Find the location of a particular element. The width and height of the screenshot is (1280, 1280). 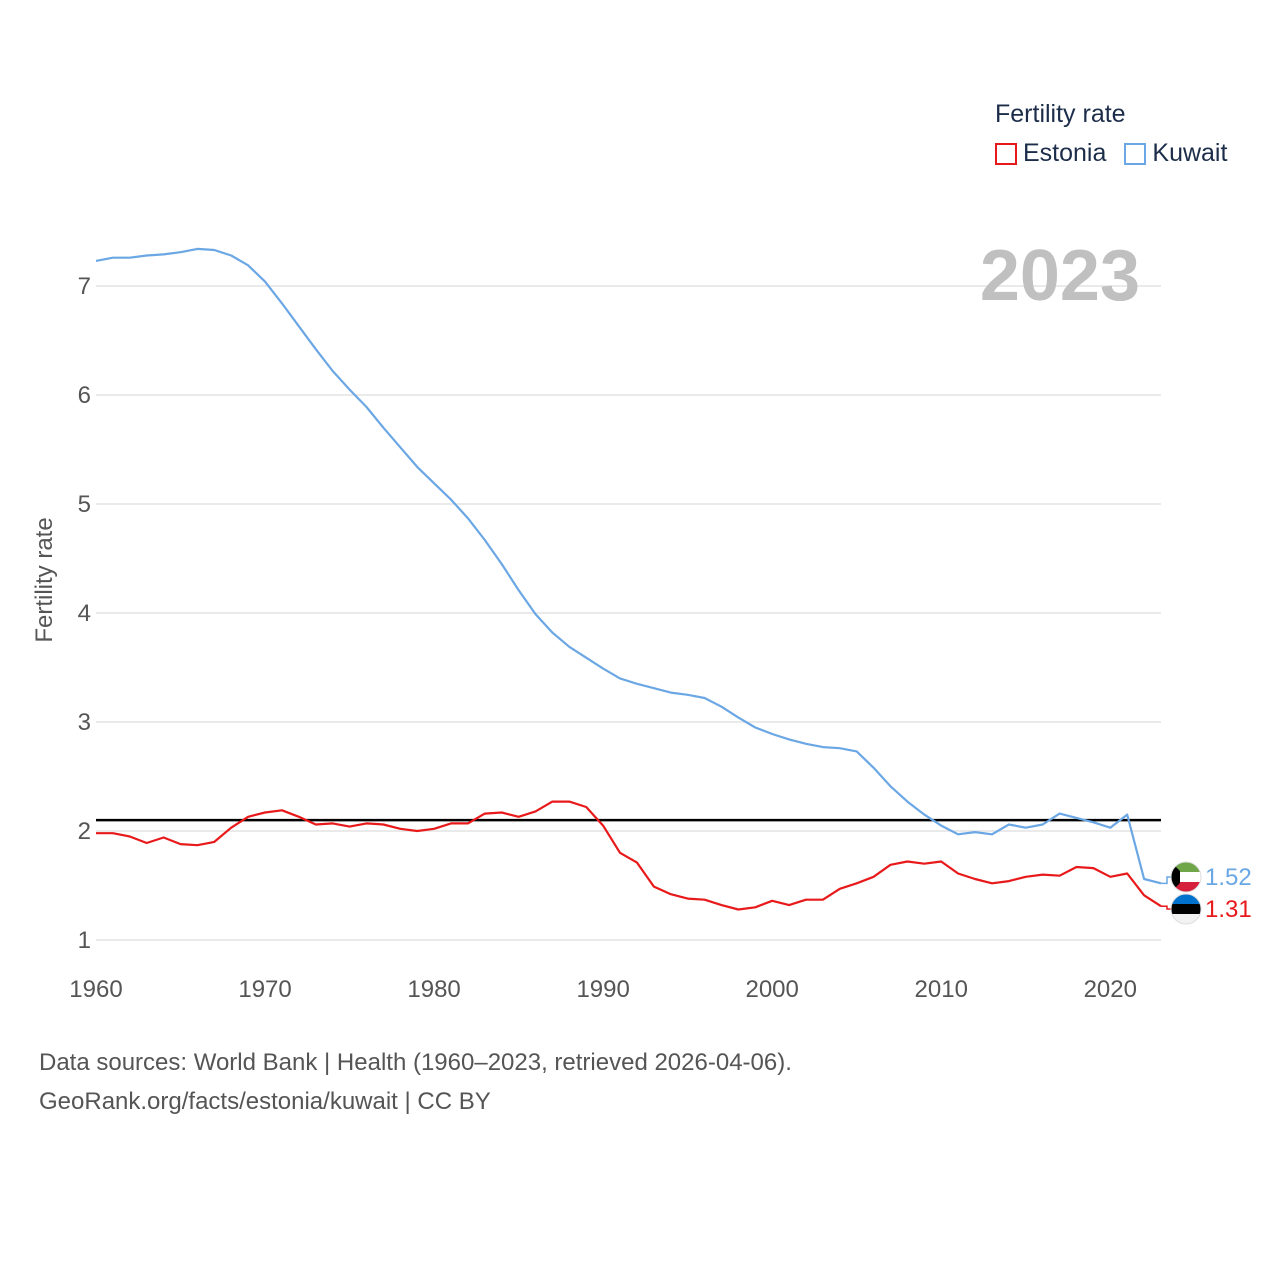

connector-kuwait is located at coordinates (1166, 880).